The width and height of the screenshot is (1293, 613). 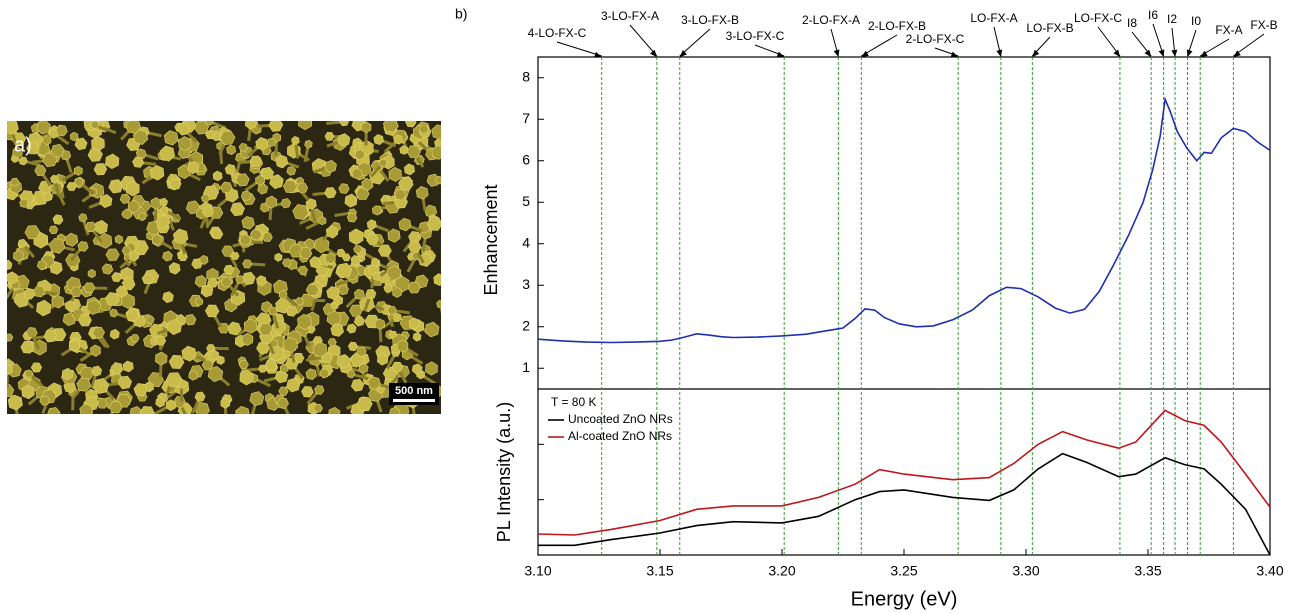 I want to click on annotation-label: I6, so click(x=1153, y=15).